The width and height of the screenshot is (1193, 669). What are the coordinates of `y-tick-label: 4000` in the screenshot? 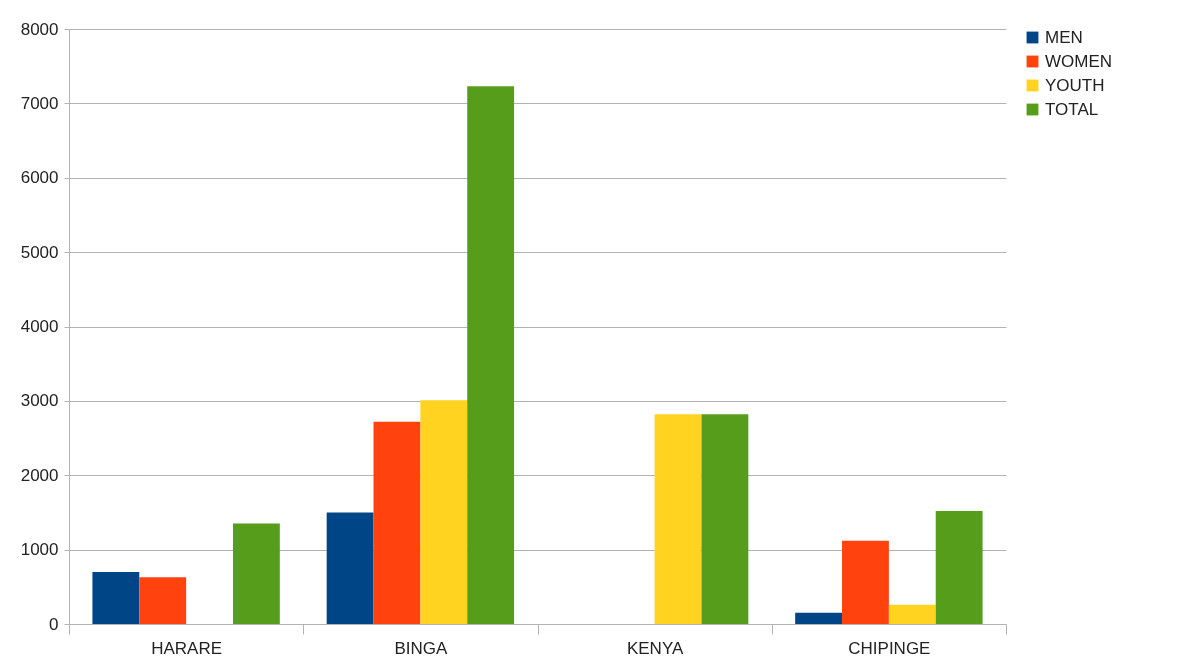 It's located at (39, 326).